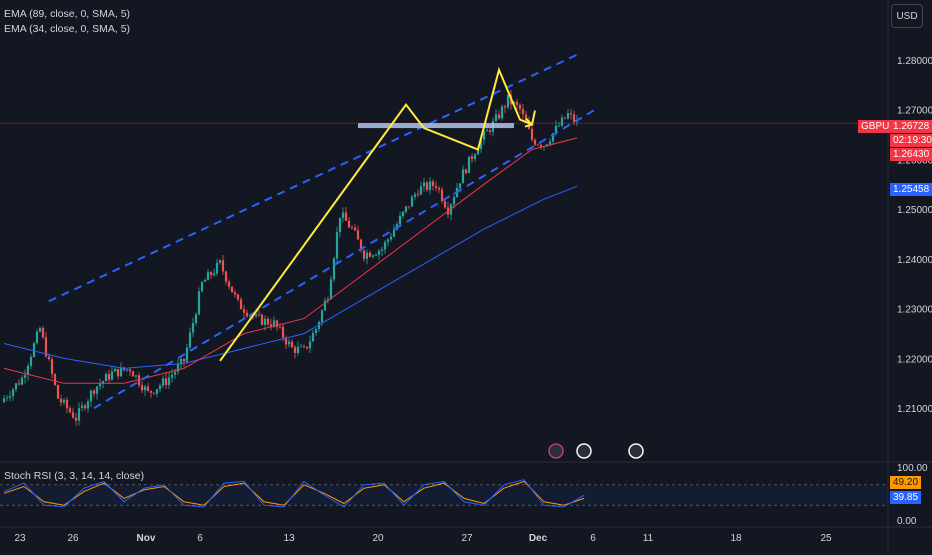 This screenshot has height=555, width=932. What do you see at coordinates (289, 538) in the screenshot?
I see `time-tick-label: 13` at bounding box center [289, 538].